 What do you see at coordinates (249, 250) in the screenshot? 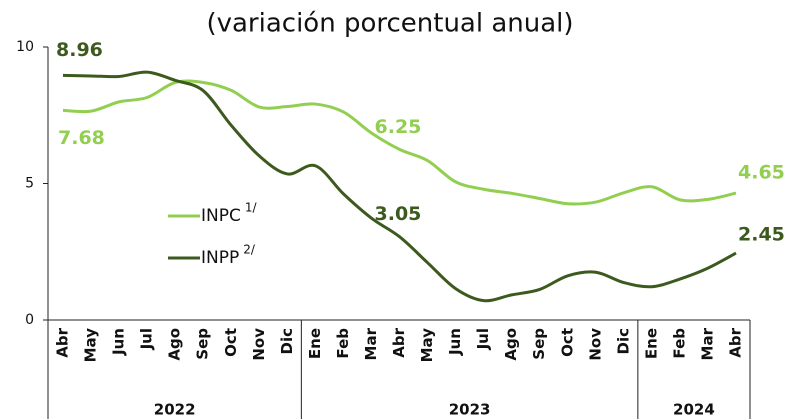
I see `legend-footnote: 2/` at bounding box center [249, 250].